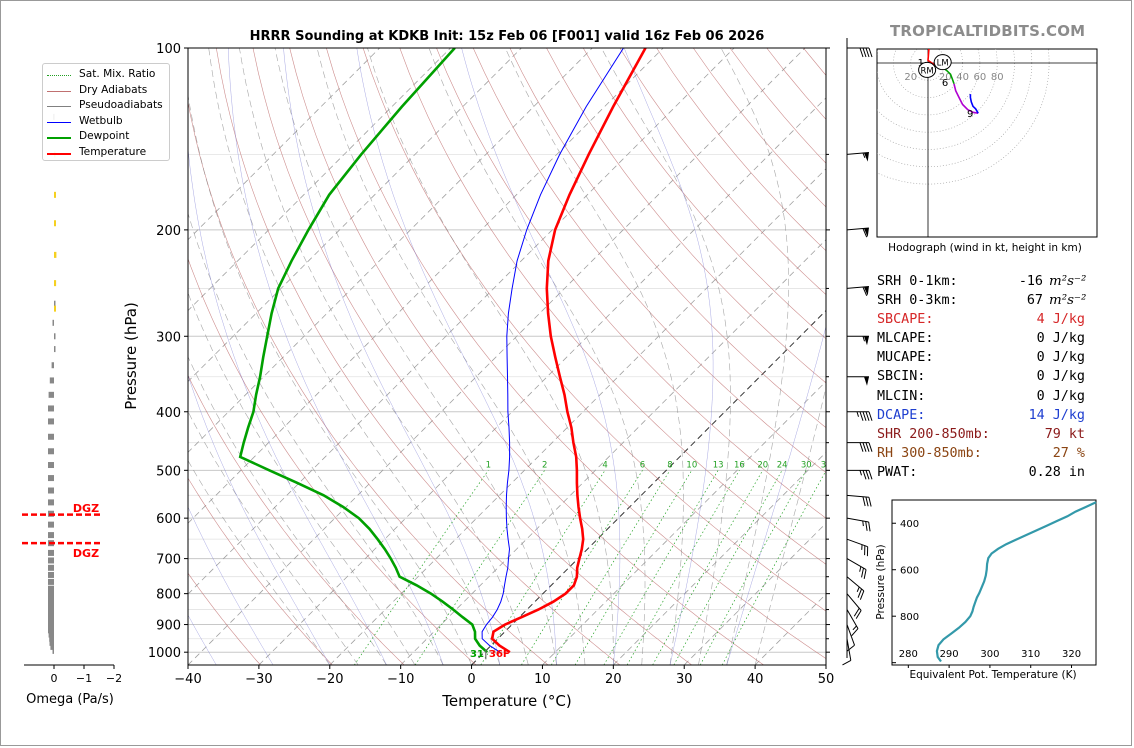  Describe the element at coordinates (992, 415) in the screenshot. I see `stat-row: DCAPE: 14 J/kg` at that location.